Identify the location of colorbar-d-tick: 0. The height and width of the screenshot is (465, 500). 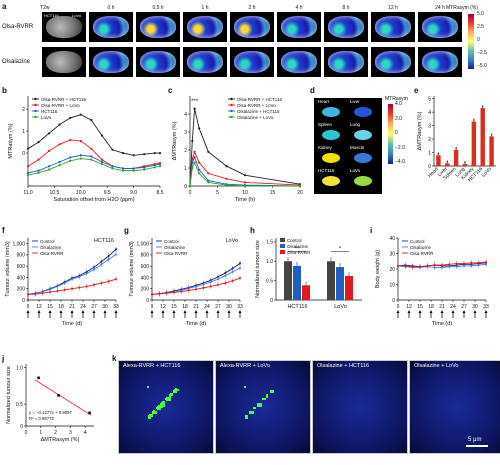
(396, 133).